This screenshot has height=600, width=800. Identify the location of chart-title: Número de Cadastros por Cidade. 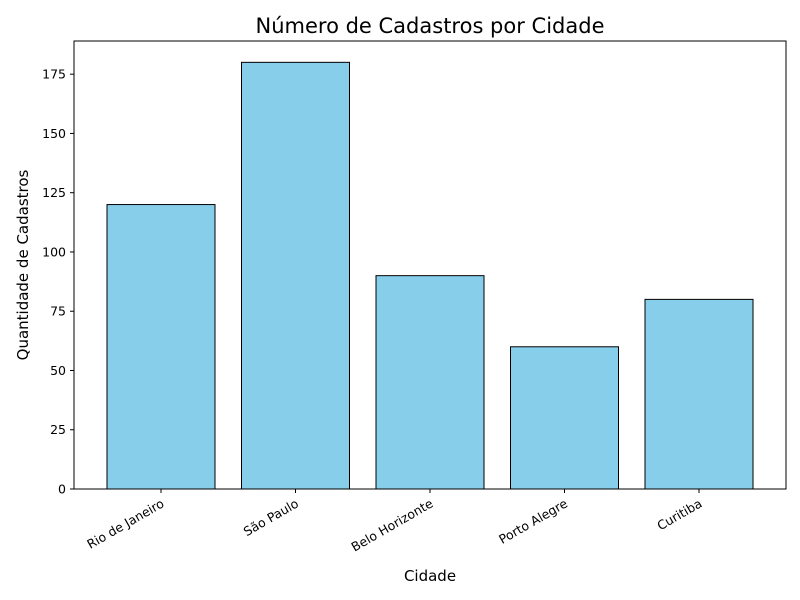
(430, 26).